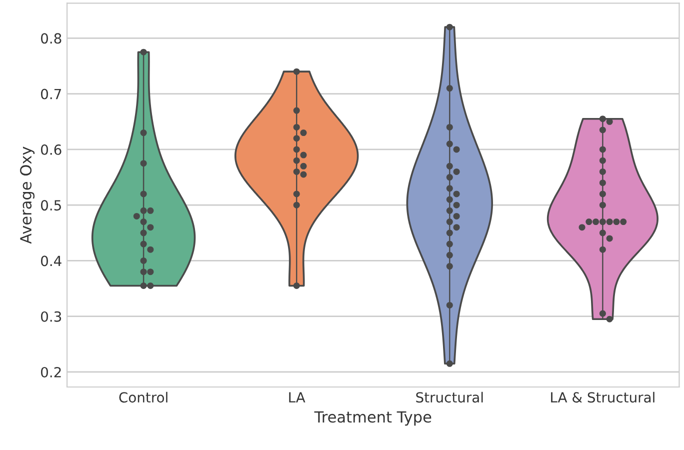 The height and width of the screenshot is (450, 684). Describe the element at coordinates (373, 418) in the screenshot. I see `x-axis-title: Treatment Type` at that location.